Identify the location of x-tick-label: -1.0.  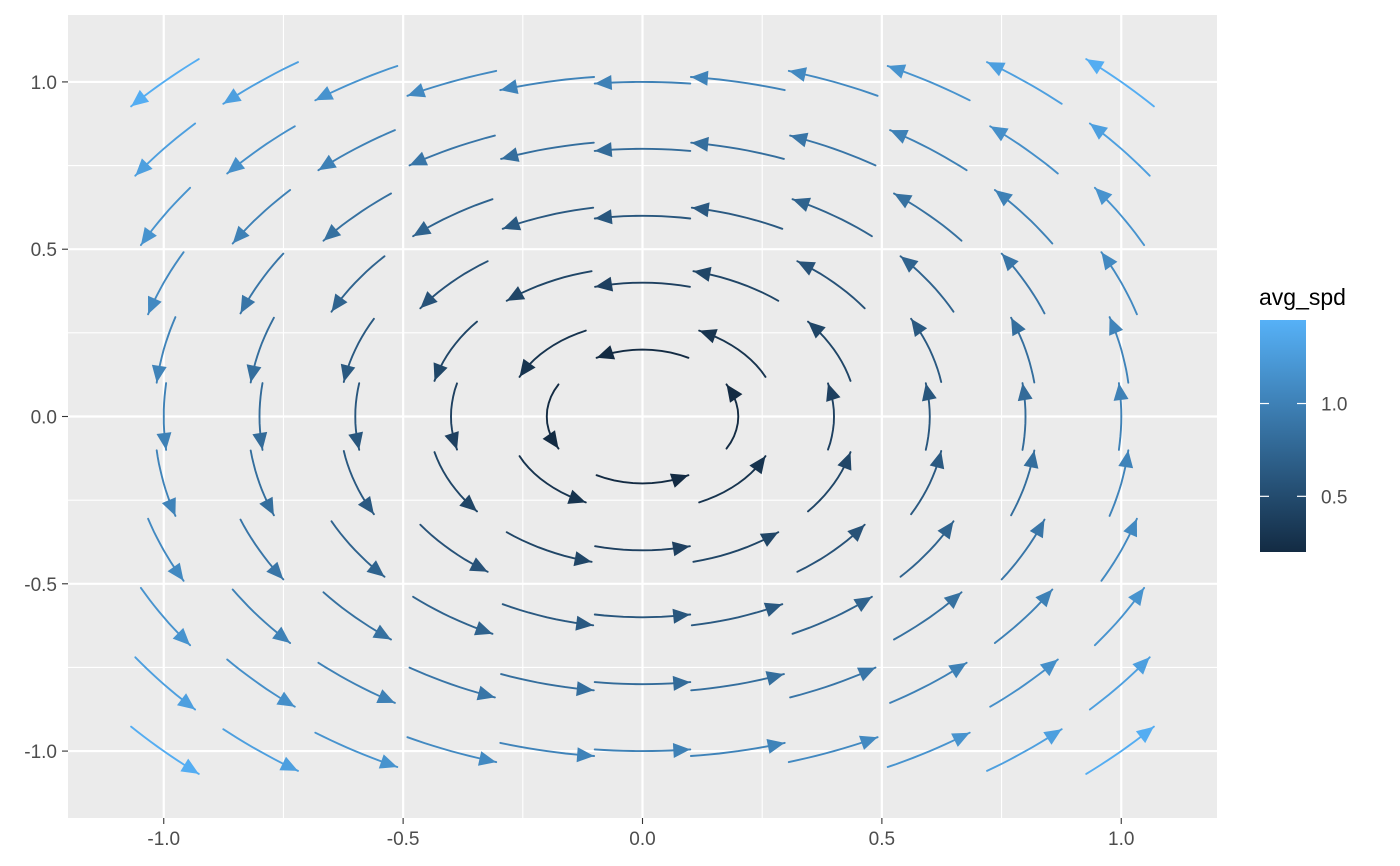
(163, 839).